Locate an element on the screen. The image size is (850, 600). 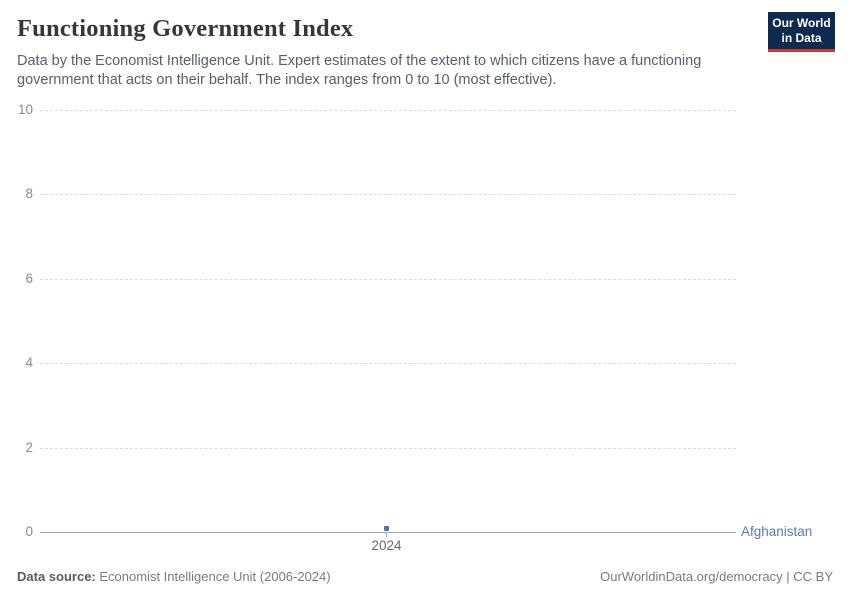
owid-logo: Our World in Data is located at coordinates (801, 32).